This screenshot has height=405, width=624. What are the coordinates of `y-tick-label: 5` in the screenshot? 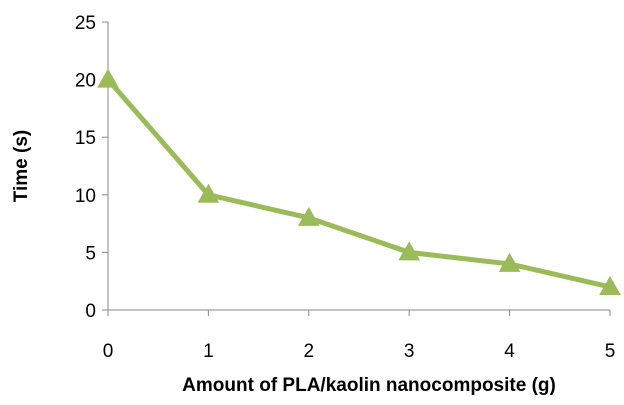 It's located at (90, 253).